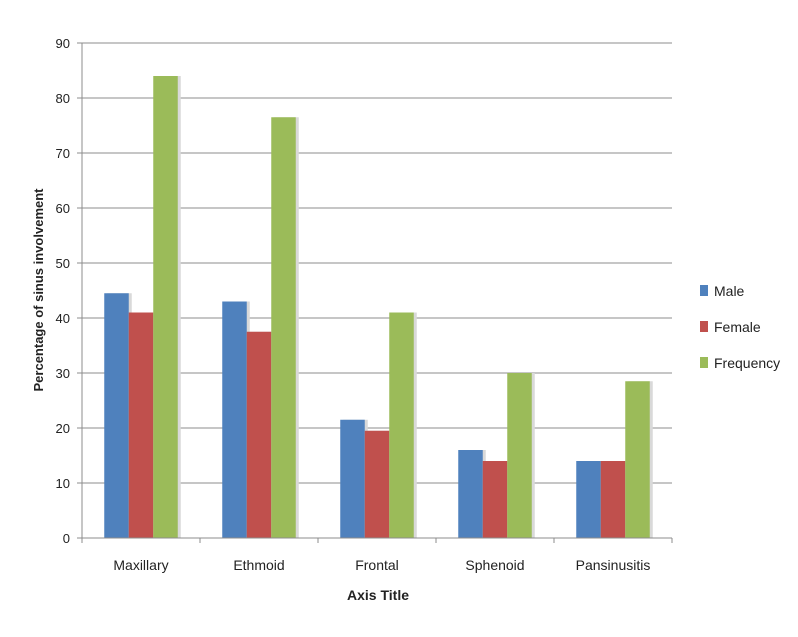 The height and width of the screenshot is (637, 798). I want to click on bar-male-maxillary, so click(116, 415).